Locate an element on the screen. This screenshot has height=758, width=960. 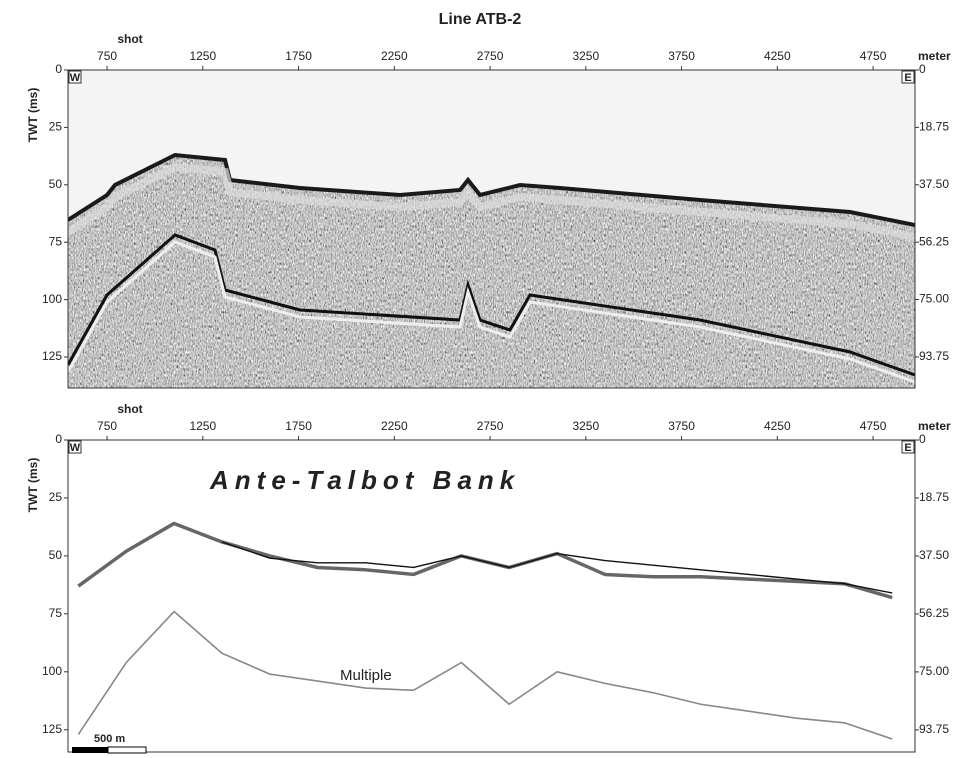
chart-title: Line ATB-2 is located at coordinates (480, 19).